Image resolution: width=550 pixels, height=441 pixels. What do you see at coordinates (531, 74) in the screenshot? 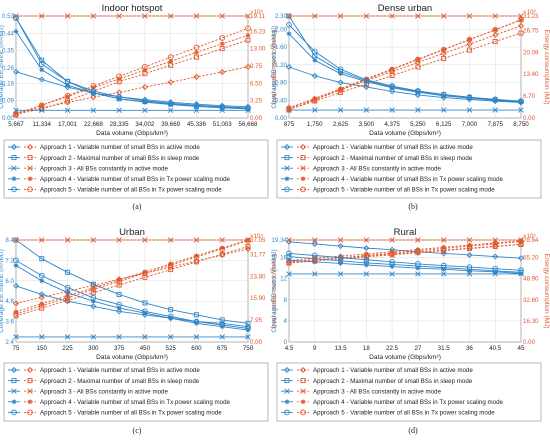
I see `y-right-tick-label: 13.40` at bounding box center [531, 74].